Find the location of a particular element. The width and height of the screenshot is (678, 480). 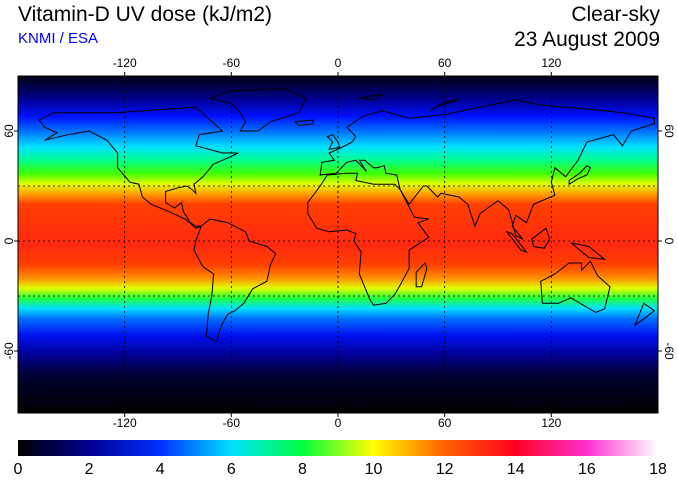

colorbar-tick-label: 8 is located at coordinates (302, 469).